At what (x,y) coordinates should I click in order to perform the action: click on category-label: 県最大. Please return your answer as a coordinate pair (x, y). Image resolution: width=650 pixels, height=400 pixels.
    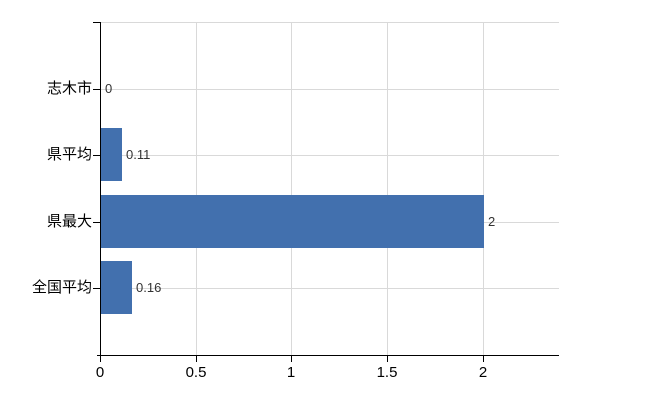
    Looking at the image, I should click on (69, 221).